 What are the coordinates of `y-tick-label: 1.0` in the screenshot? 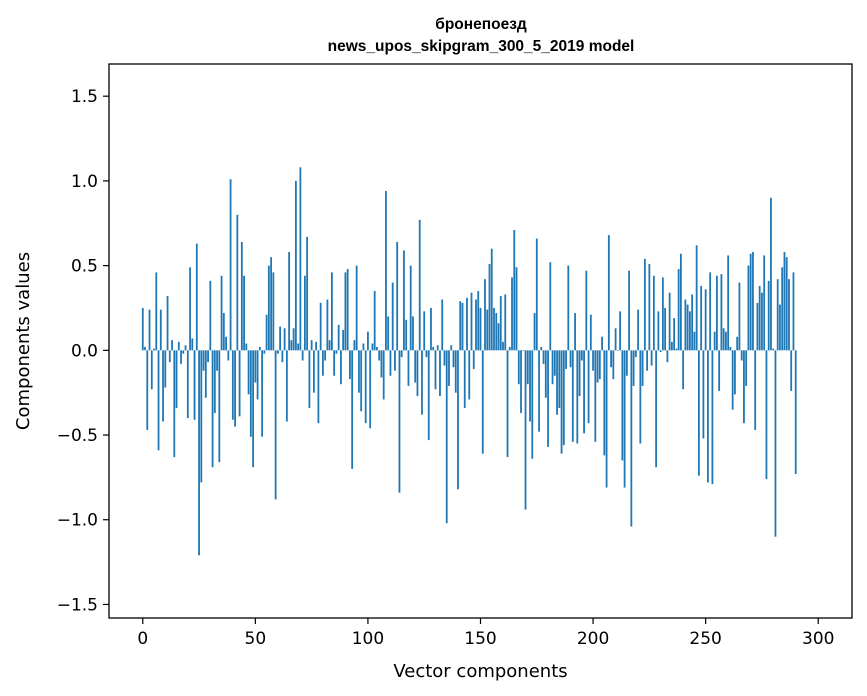 It's located at (84, 182).